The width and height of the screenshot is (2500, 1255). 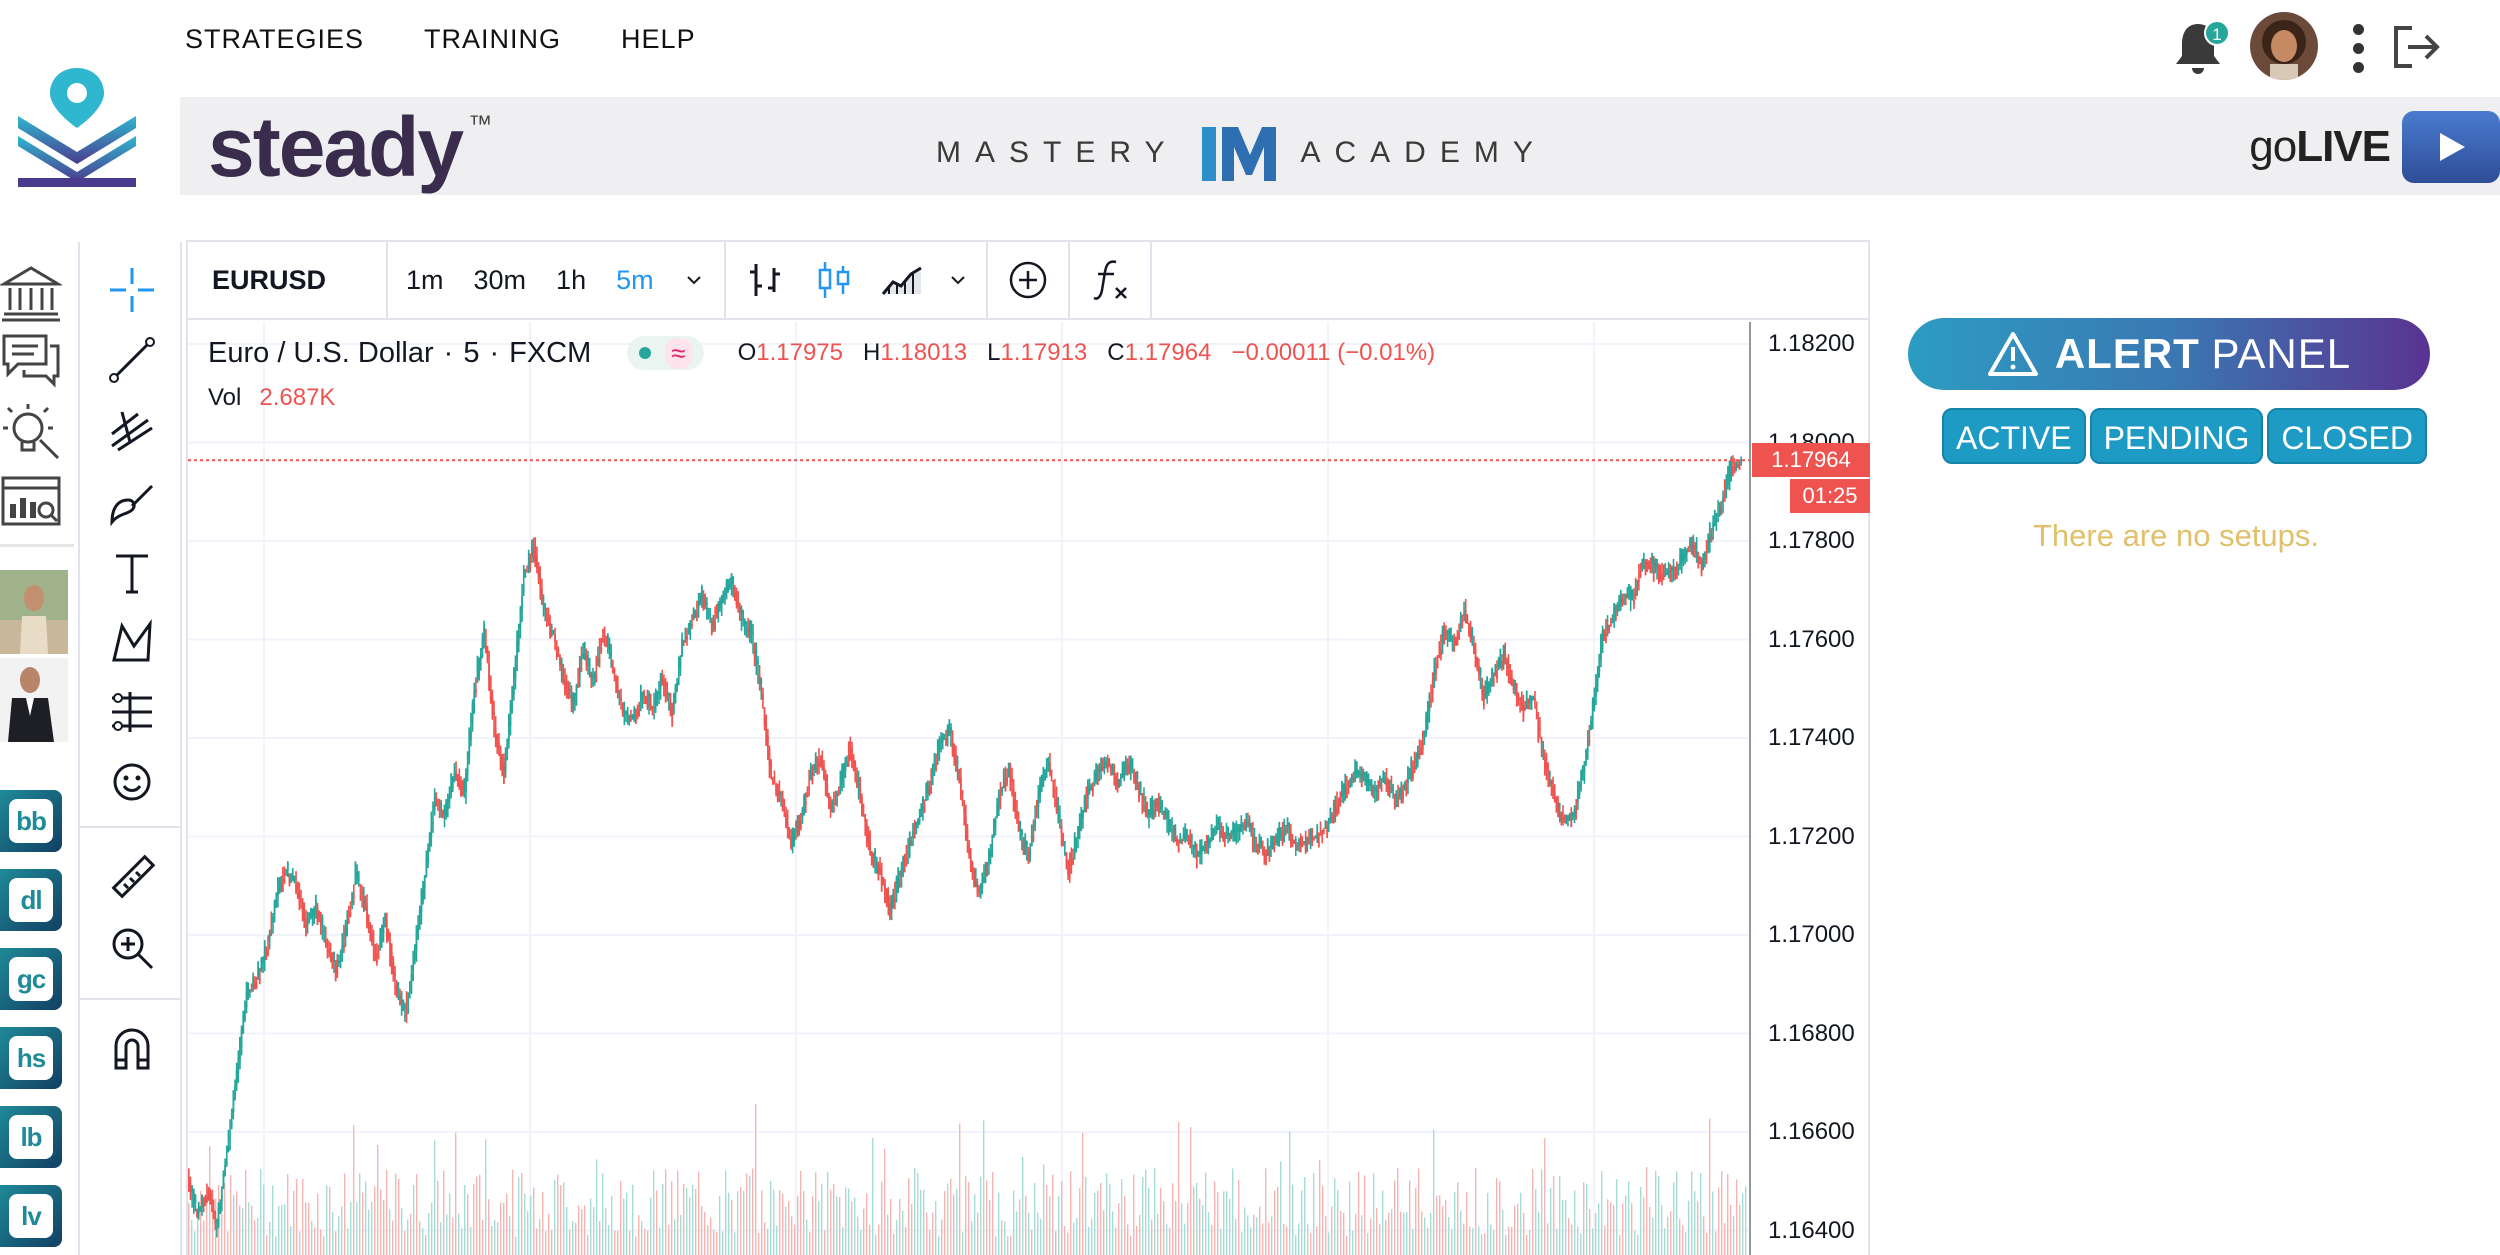 I want to click on app-tile-lv: lv, so click(x=31, y=1216).